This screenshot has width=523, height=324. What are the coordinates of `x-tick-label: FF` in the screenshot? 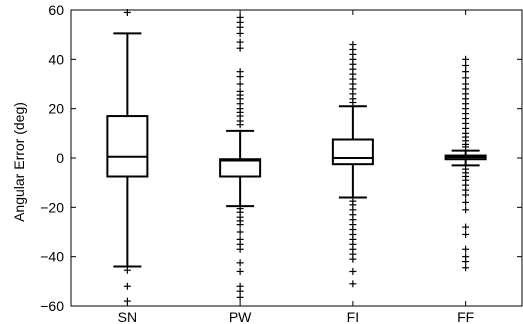 It's located at (465, 316).